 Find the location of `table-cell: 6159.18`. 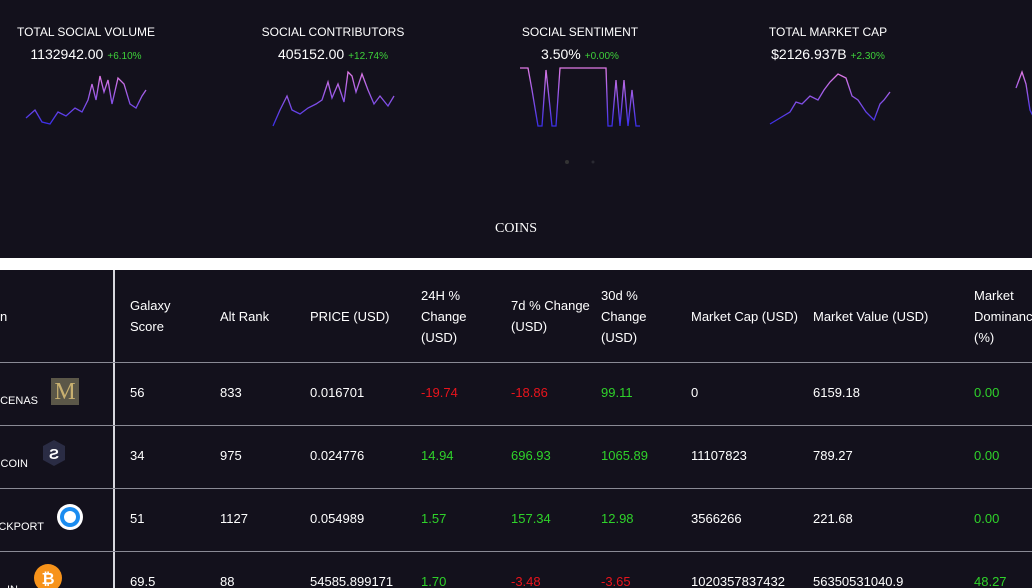

table-cell: 6159.18 is located at coordinates (836, 392).